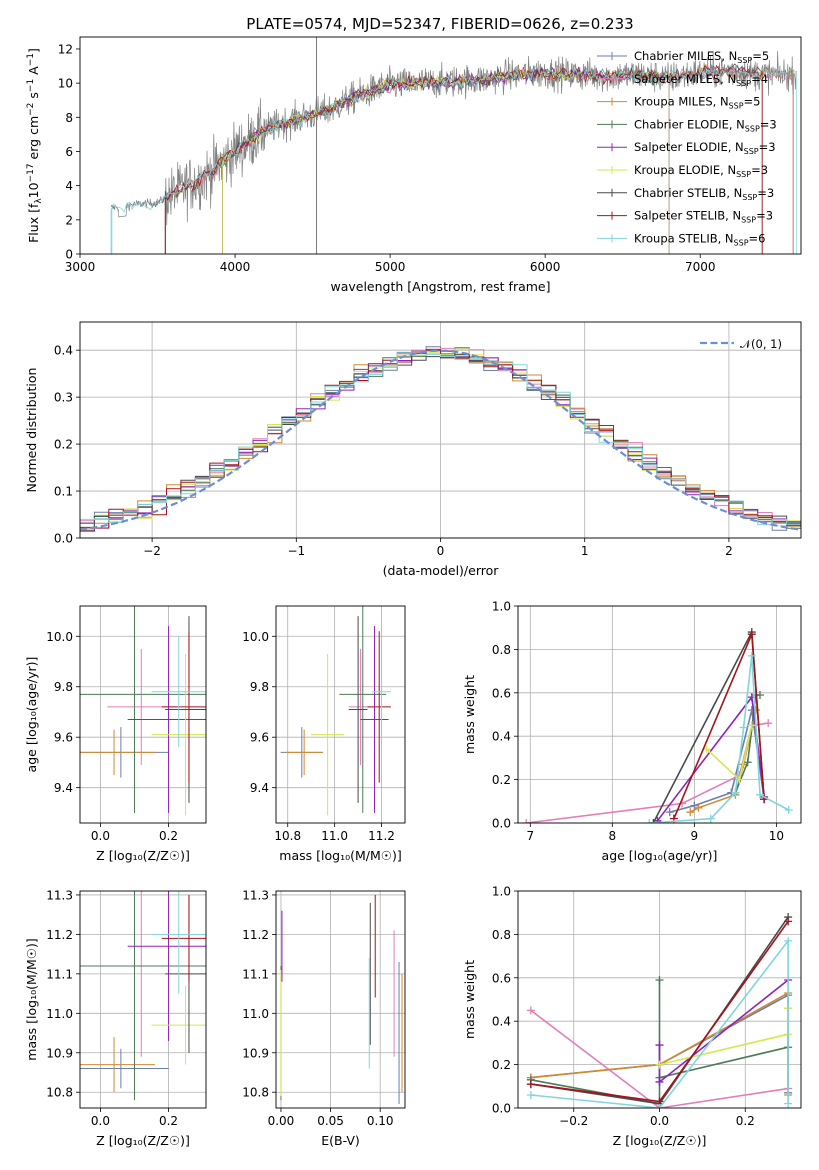  Describe the element at coordinates (776, 836) in the screenshot. I see `x-tick-label: 10` at that location.